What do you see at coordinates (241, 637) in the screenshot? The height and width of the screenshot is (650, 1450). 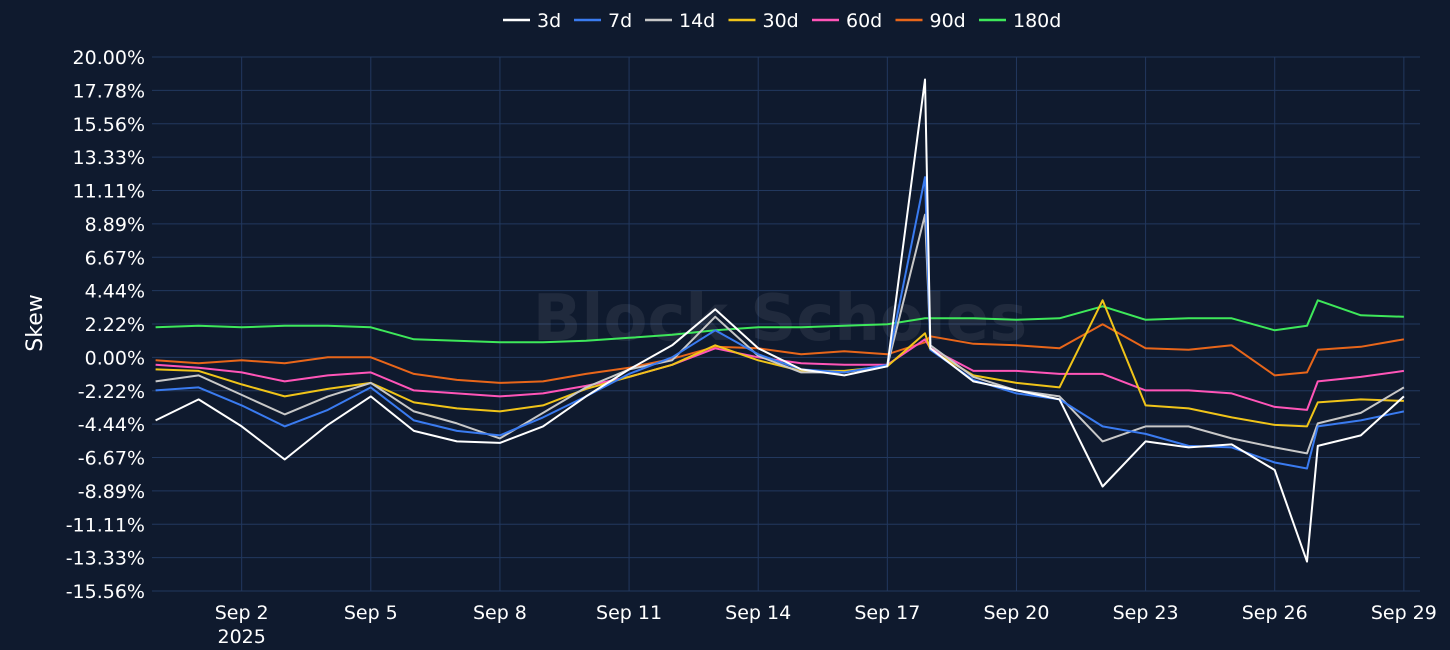 I see `x-tick-year-label: 2025` at bounding box center [241, 637].